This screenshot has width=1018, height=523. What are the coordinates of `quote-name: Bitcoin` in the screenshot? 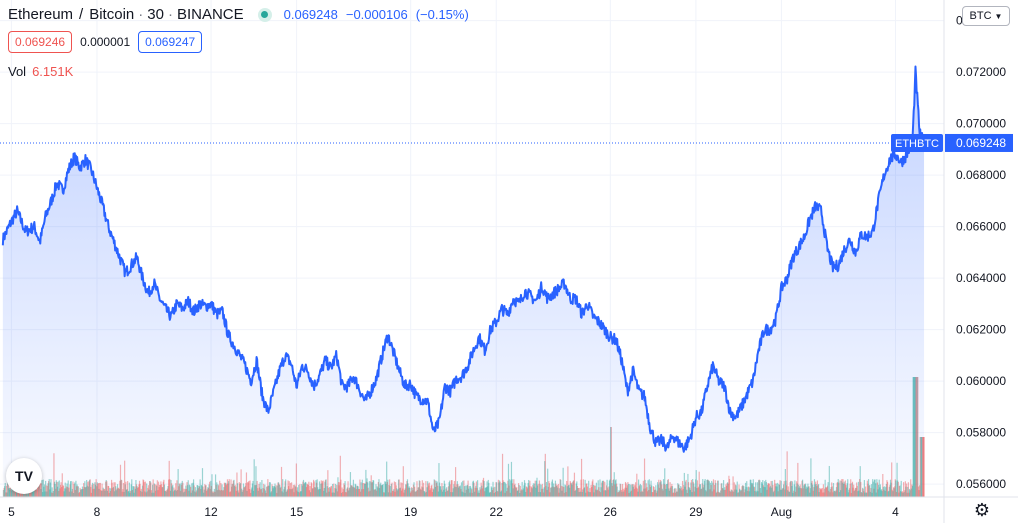 It's located at (112, 14).